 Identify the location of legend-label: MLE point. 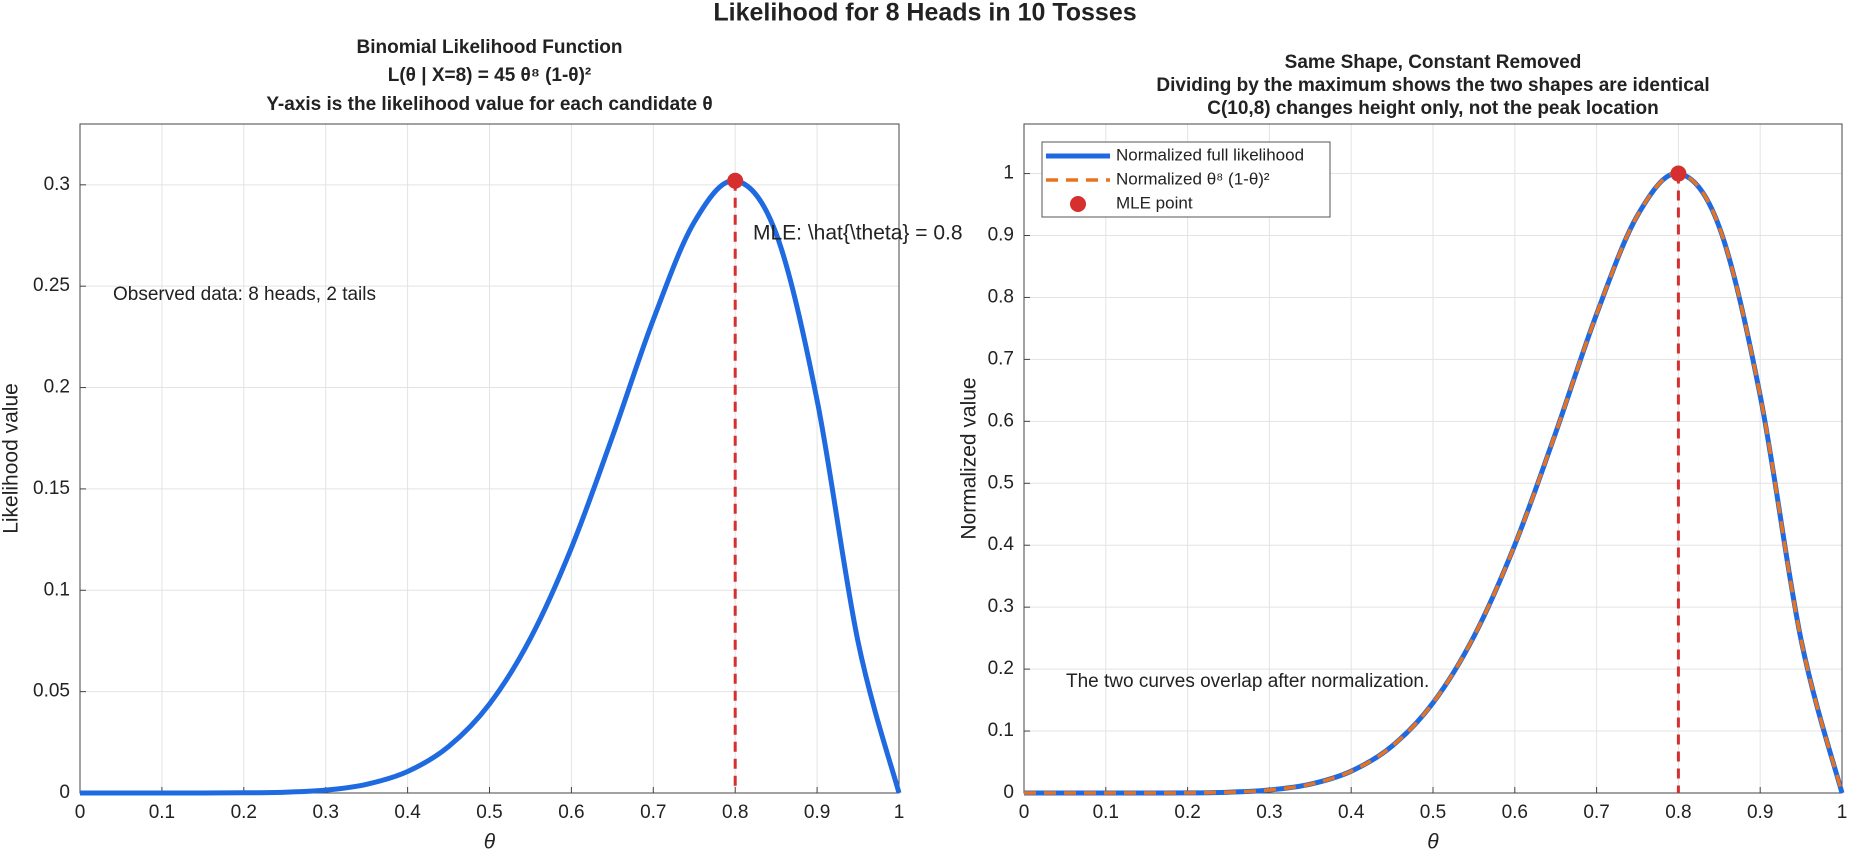
(1154, 202).